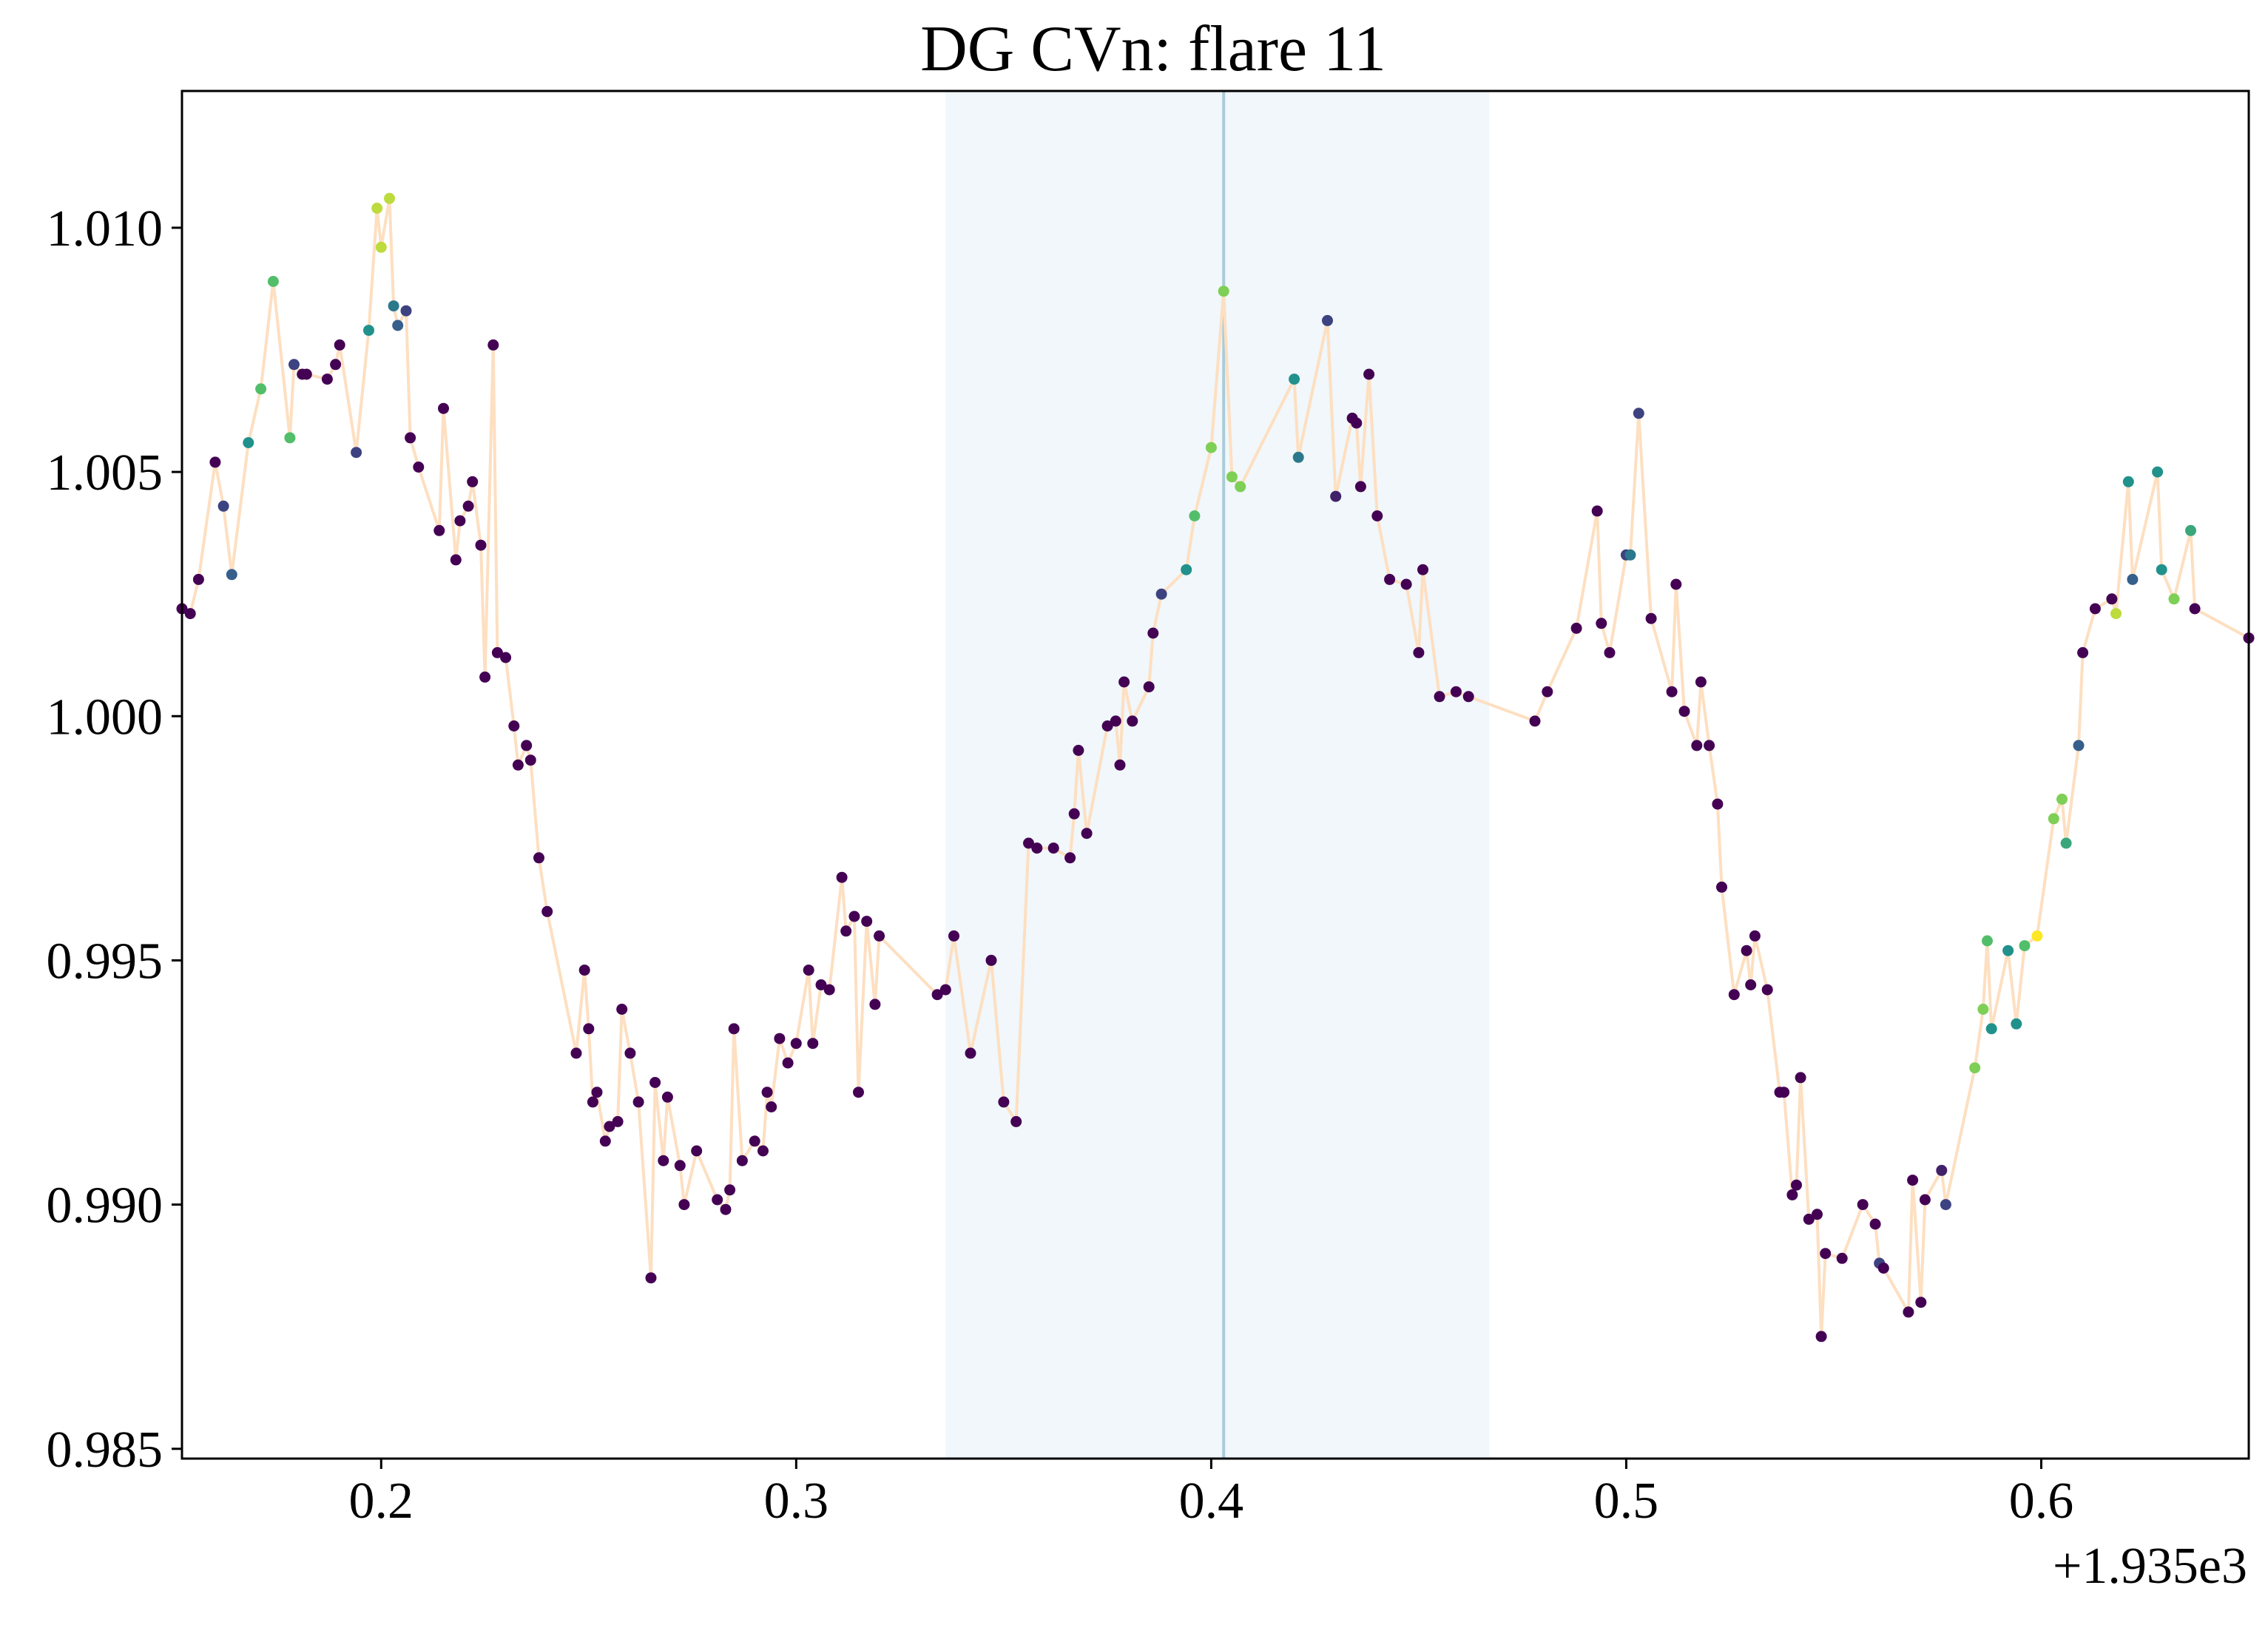 The width and height of the screenshot is (2268, 1625). I want to click on x-tick-label: 0.5, so click(1626, 1502).